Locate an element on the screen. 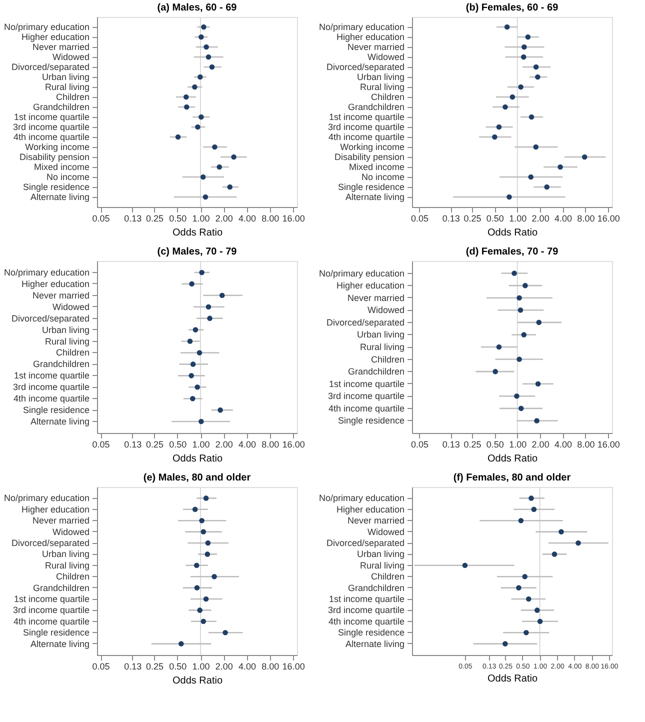 This screenshot has height=722, width=645. y-tick-label: Mixed income is located at coordinates (62, 167).